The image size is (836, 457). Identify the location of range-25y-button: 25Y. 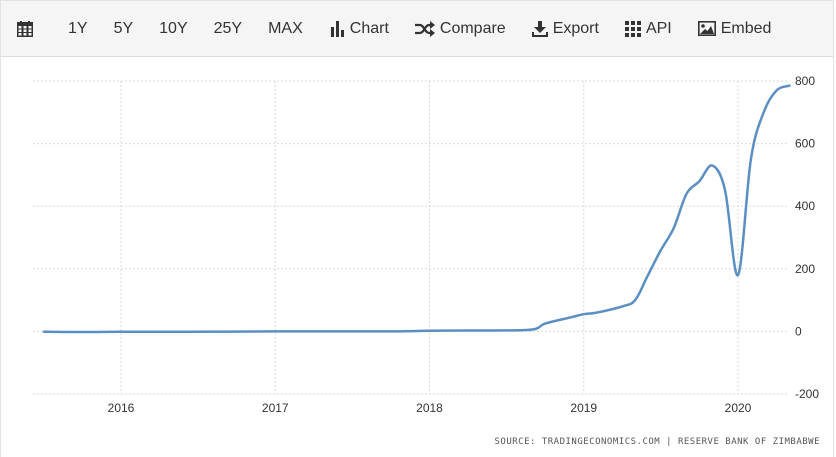
(228, 29).